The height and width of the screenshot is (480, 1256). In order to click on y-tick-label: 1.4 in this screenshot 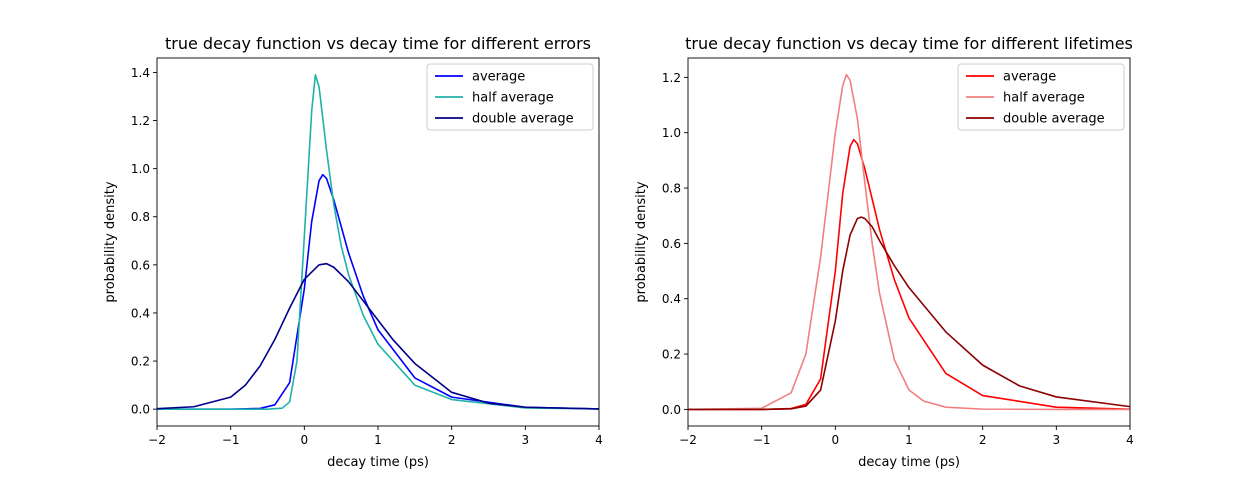, I will do `click(140, 73)`.